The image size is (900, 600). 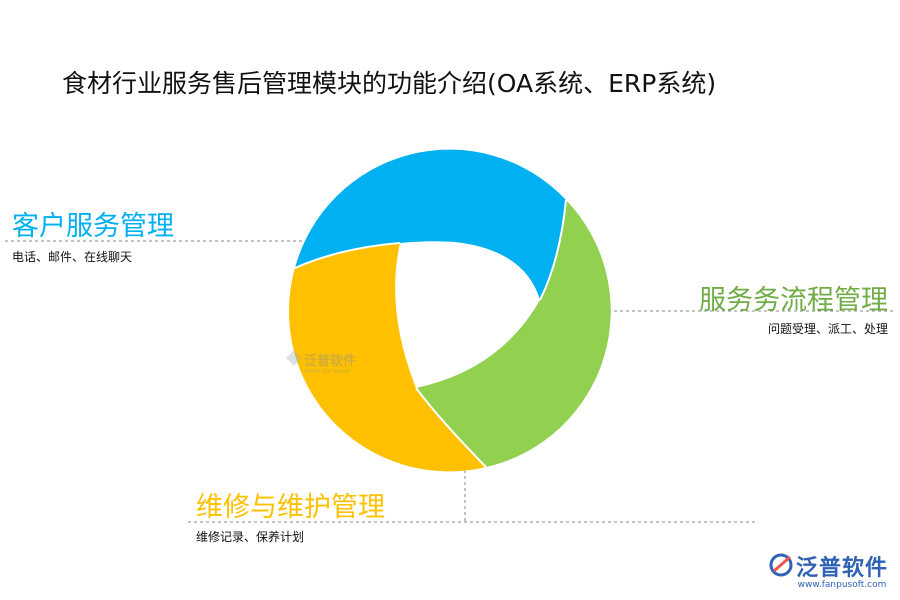 I want to click on segment-desc-process: 问题受理、派工、处理, so click(x=827, y=329).